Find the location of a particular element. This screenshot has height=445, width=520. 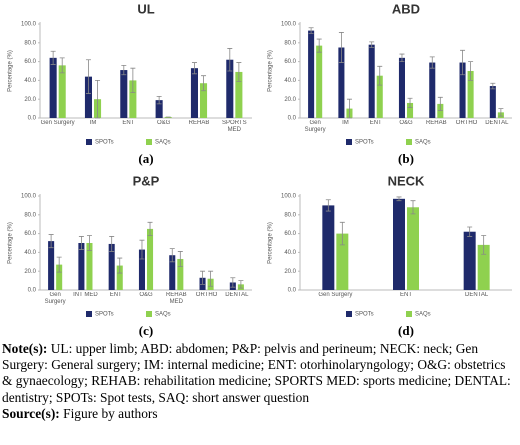

x-tick-label-box: O&G is located at coordinates (146, 295).